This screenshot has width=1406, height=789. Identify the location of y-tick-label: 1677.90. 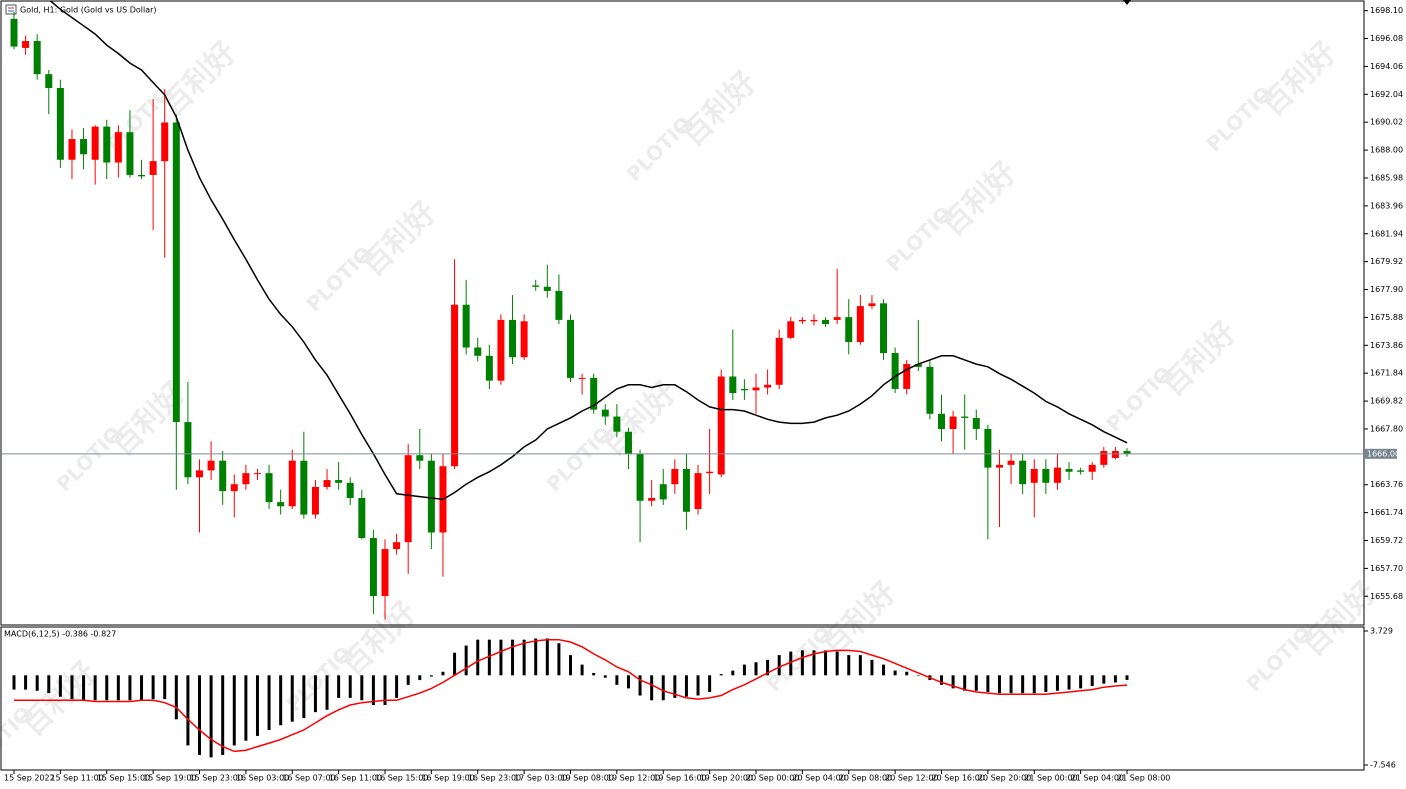
(1386, 289).